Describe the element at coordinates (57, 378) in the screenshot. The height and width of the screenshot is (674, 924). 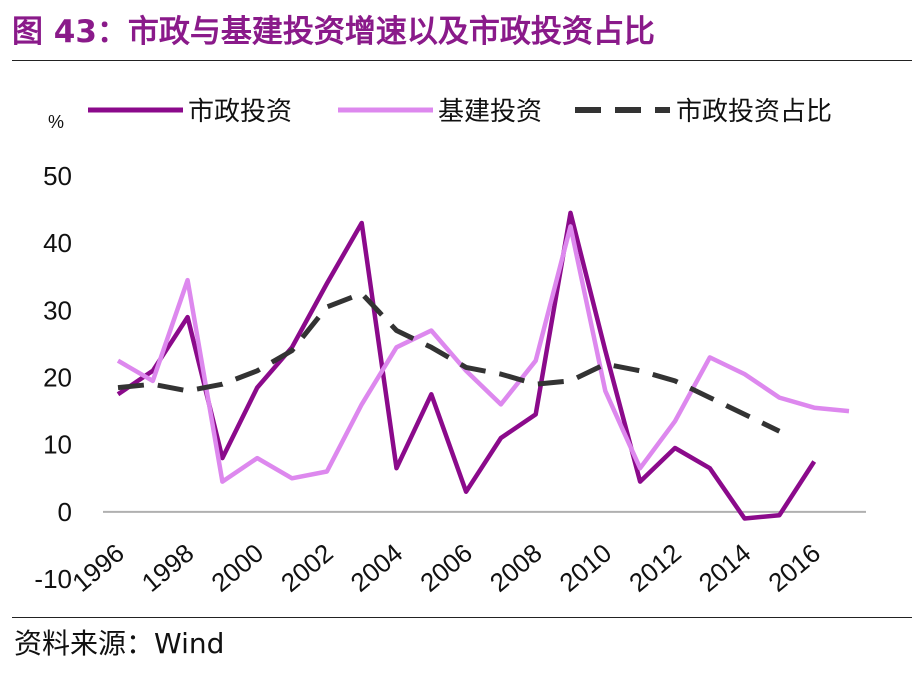
I see `y-tick-label: 20` at that location.